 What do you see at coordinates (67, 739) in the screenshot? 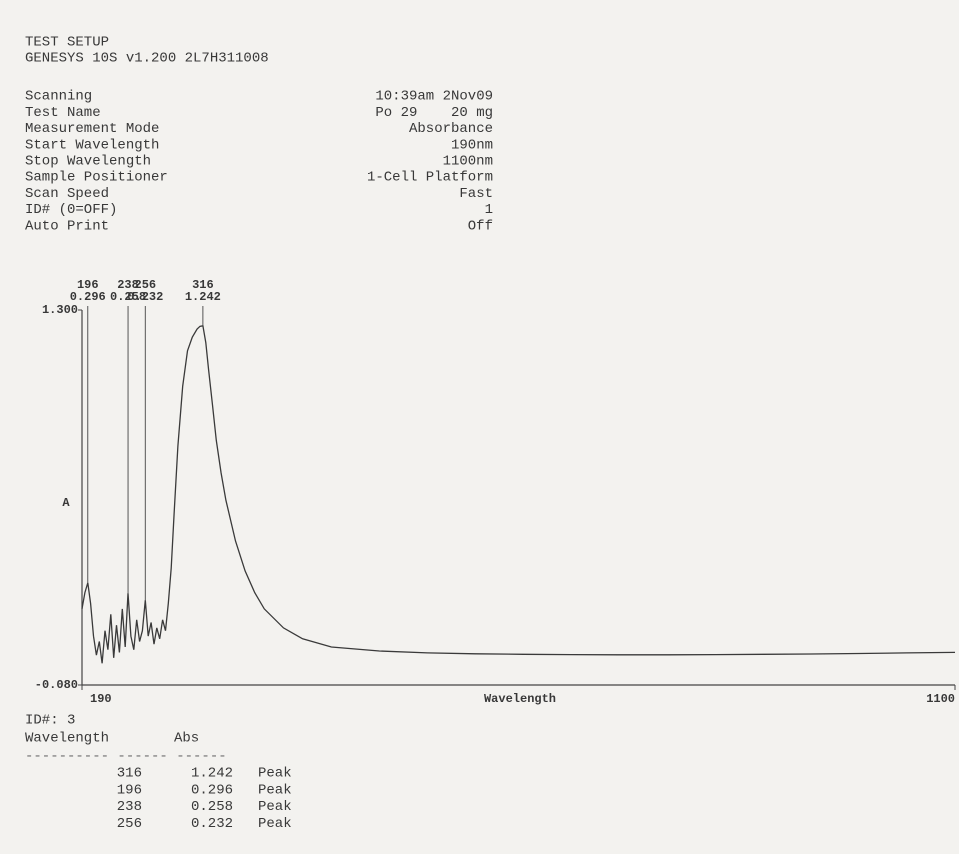
I see `col-head: Wavelength` at bounding box center [67, 739].